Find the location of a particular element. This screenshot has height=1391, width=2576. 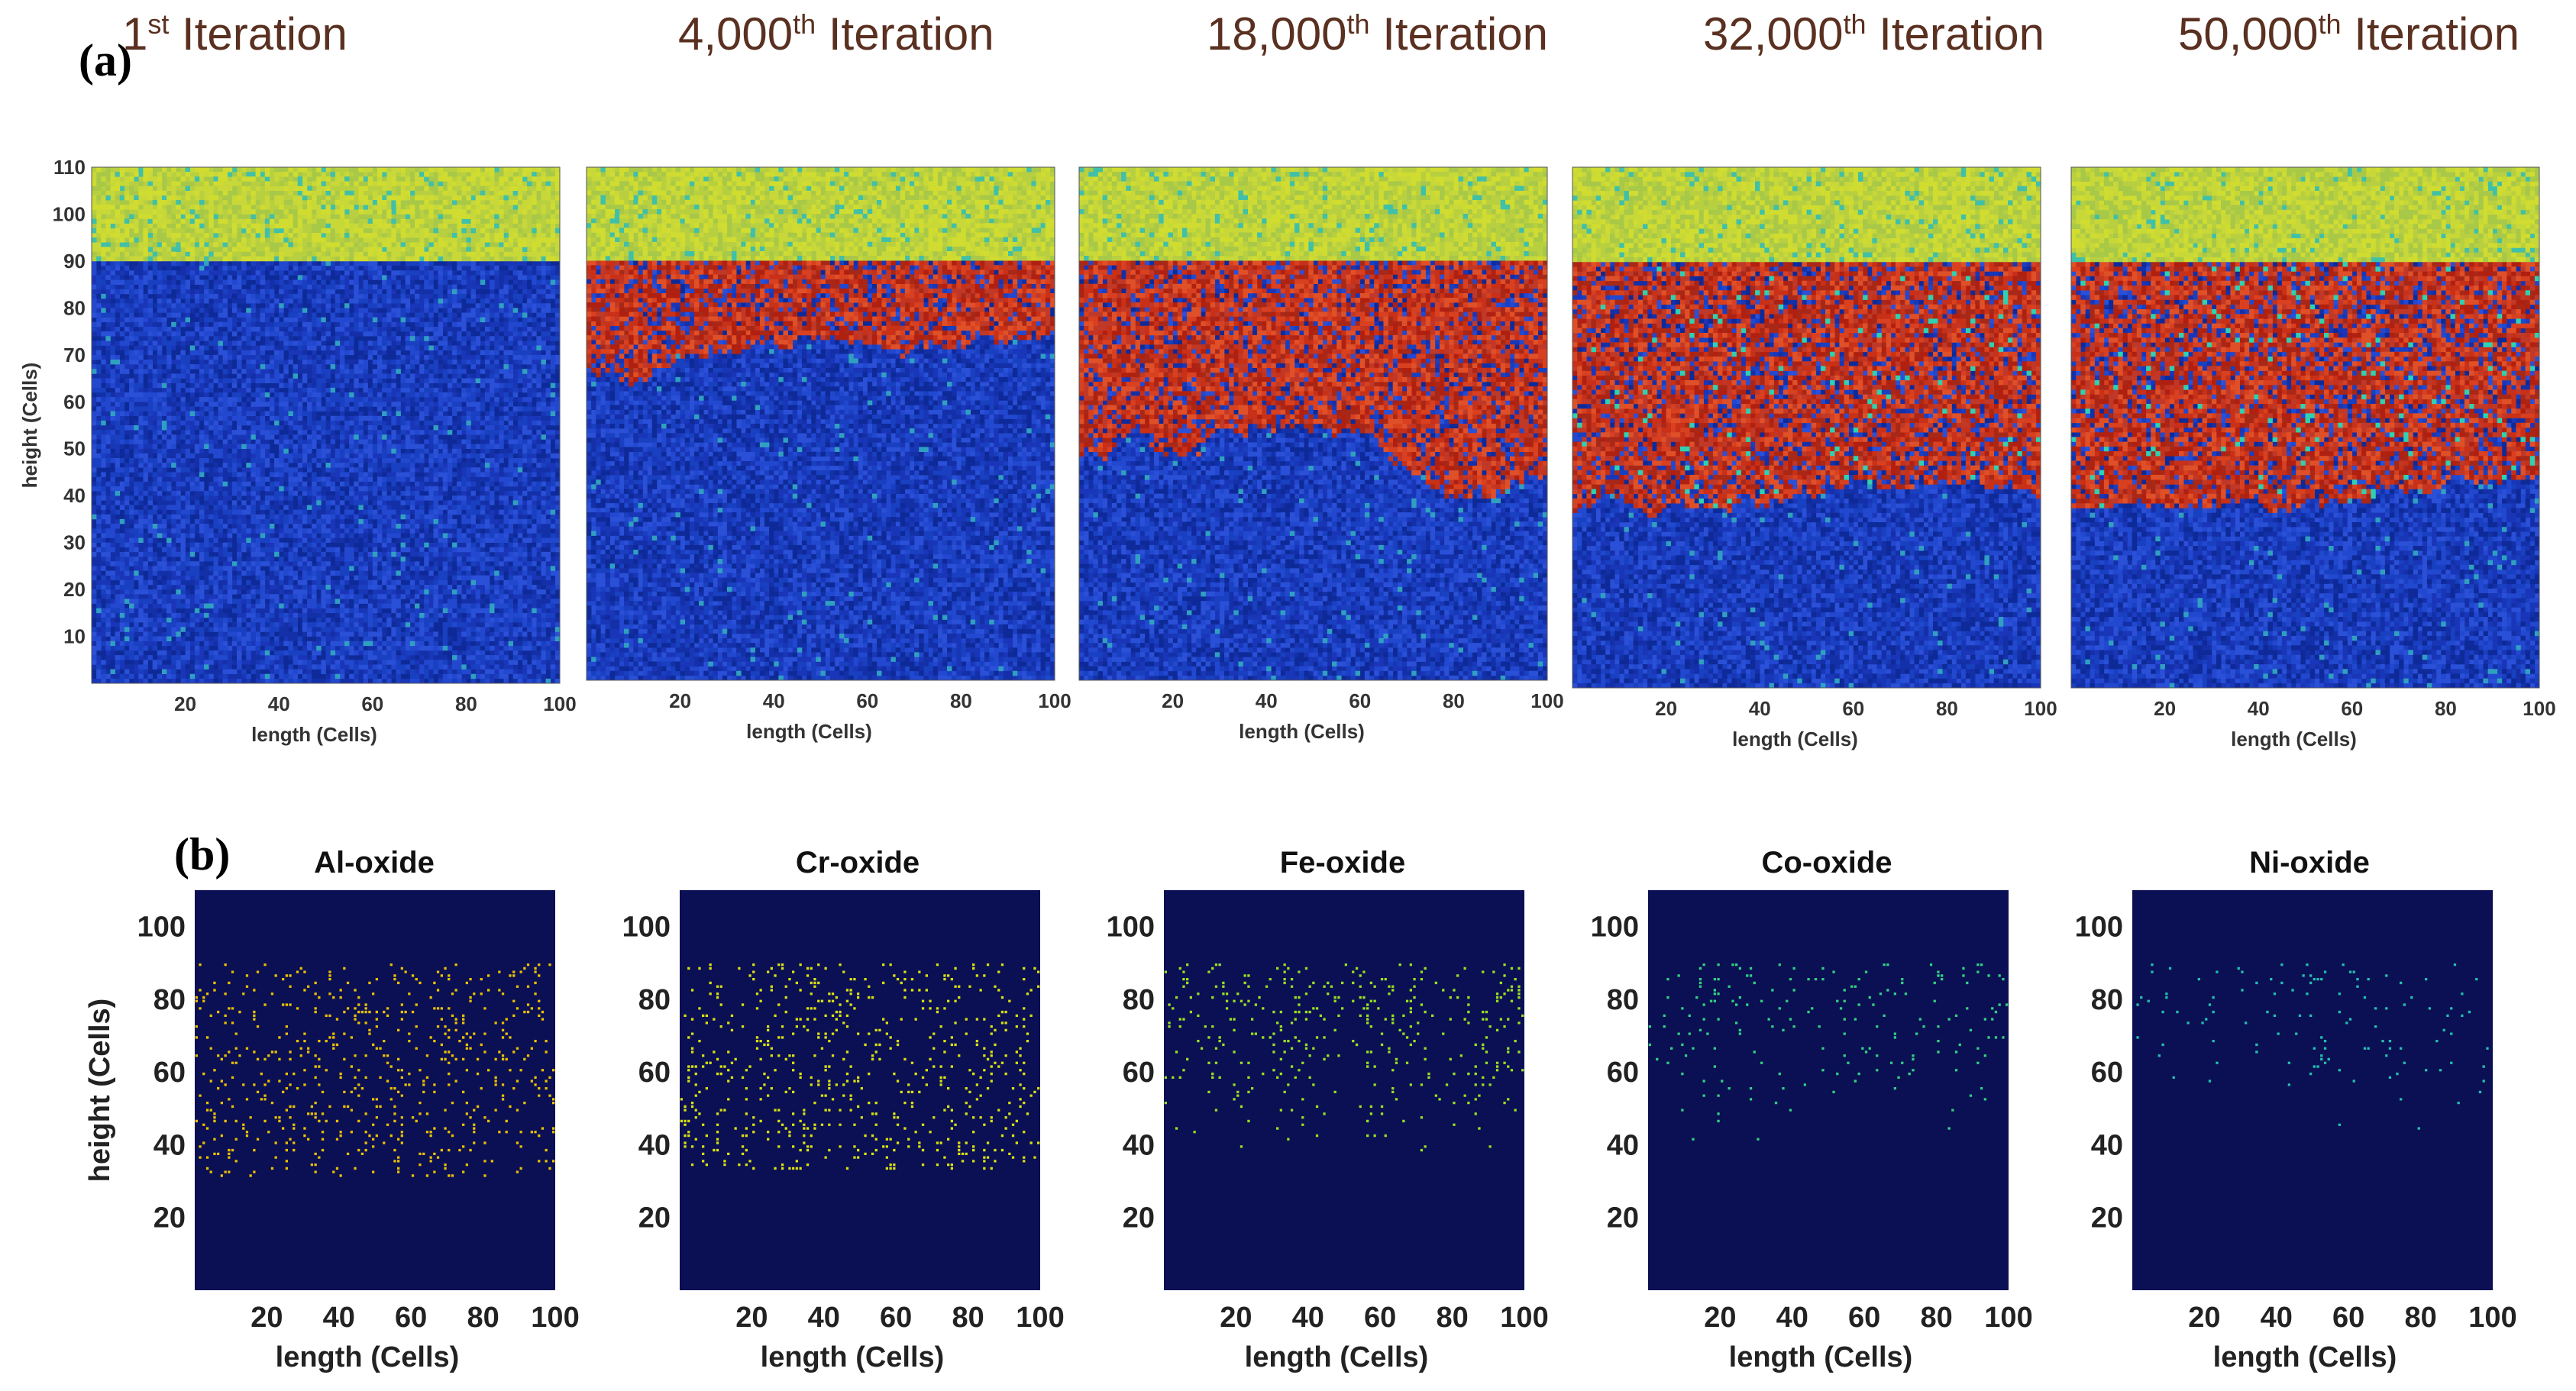

oxide-map-4: 20 40 60 80 100 length (Cells) 20 40 60 80 100 is located at coordinates (1812, 1131).